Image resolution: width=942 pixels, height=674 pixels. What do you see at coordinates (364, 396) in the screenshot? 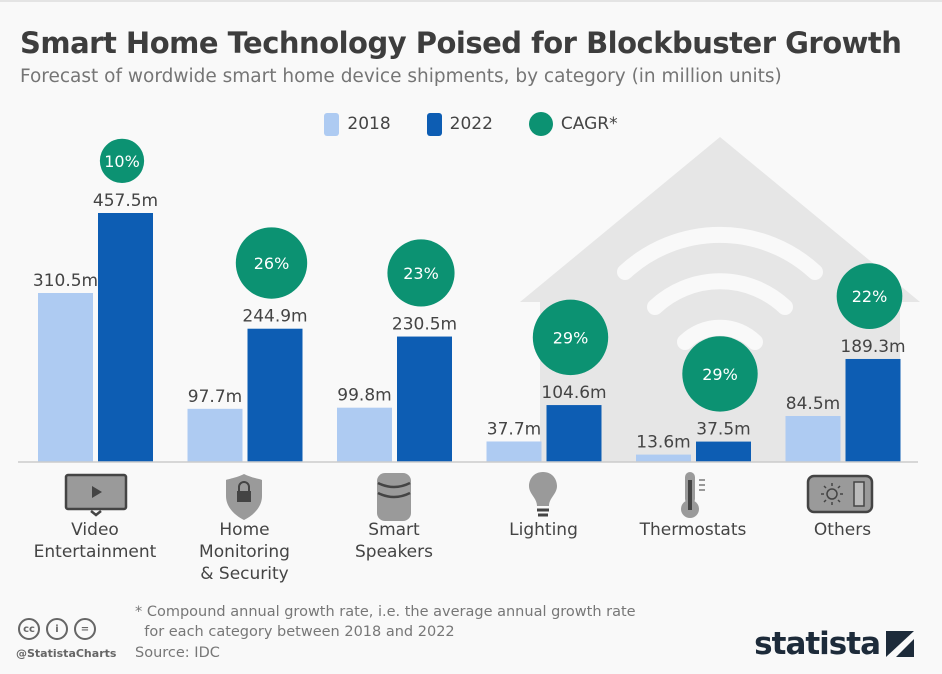
I see `data-label-2018: 99.8m` at bounding box center [364, 396].